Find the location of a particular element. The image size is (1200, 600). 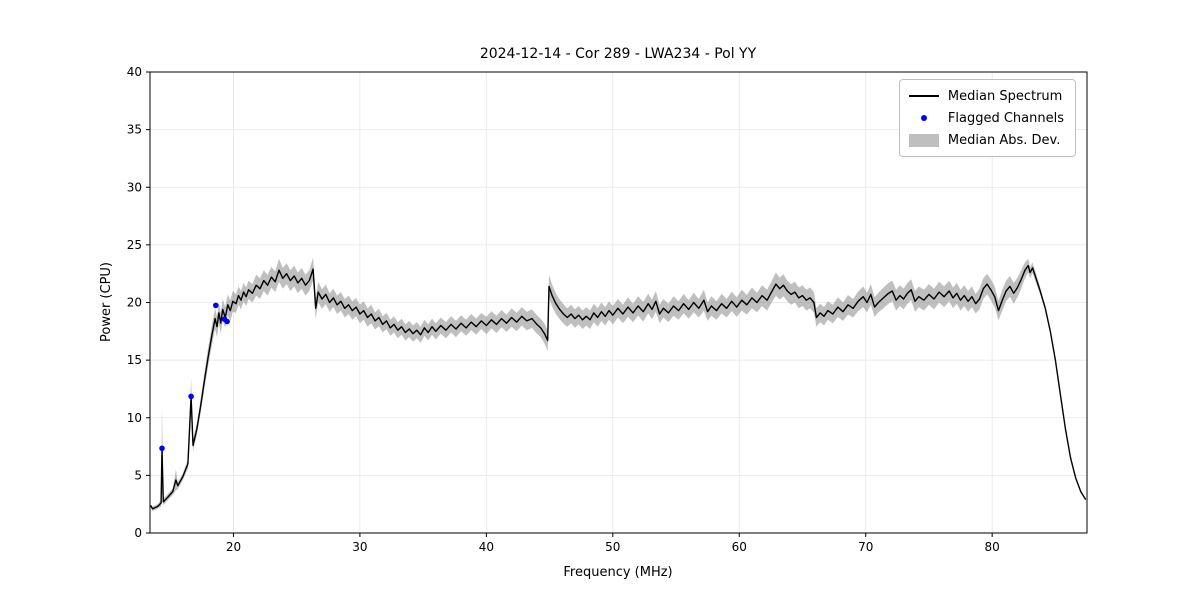

x-tick-label: 80 is located at coordinates (992, 547).